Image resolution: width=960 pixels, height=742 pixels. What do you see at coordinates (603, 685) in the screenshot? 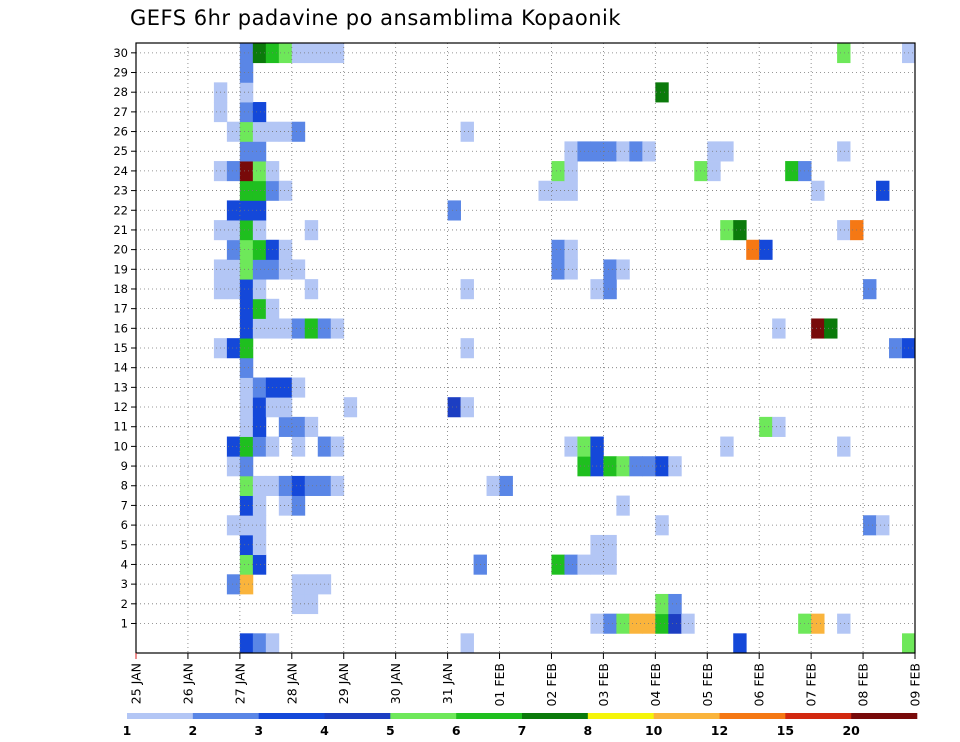
I see `x-tick-label: 03 FEB` at bounding box center [603, 685].